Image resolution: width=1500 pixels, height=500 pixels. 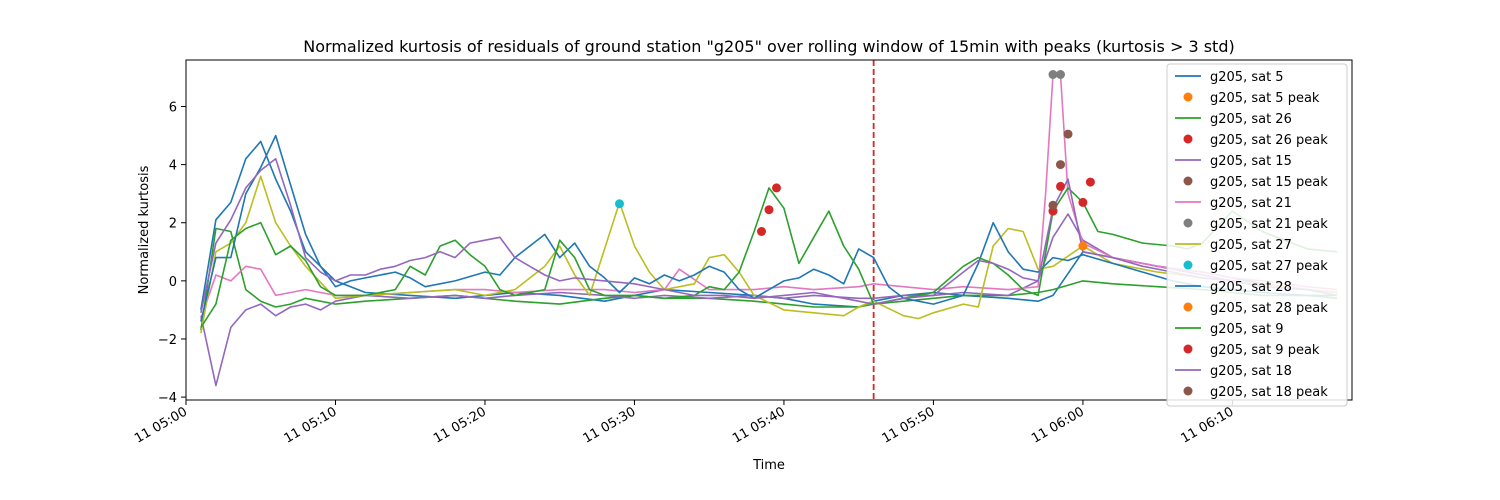 I want to click on y-tick-label: 0, so click(x=173, y=282).